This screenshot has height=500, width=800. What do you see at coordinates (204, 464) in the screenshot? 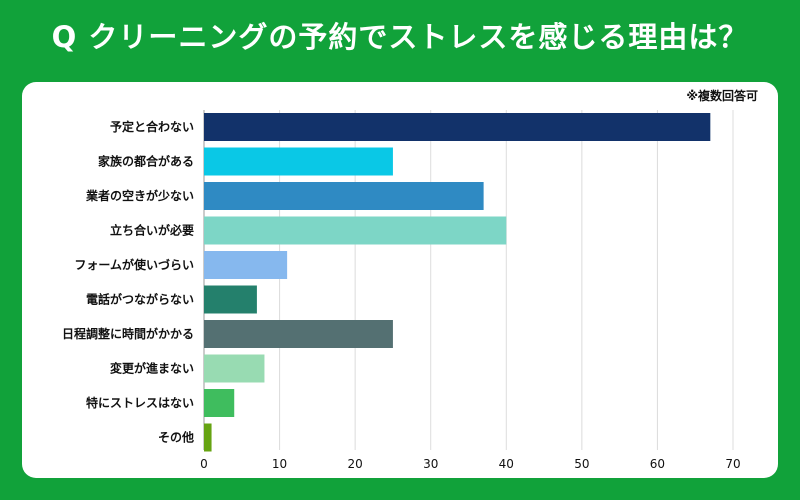
I see `x-tick-label-0: 0` at bounding box center [204, 464].